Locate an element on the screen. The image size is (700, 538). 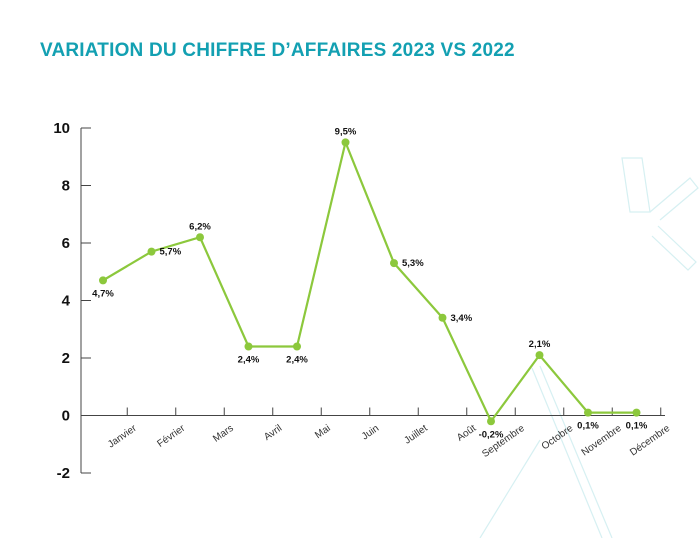
data-label: 6,2% is located at coordinates (200, 226).